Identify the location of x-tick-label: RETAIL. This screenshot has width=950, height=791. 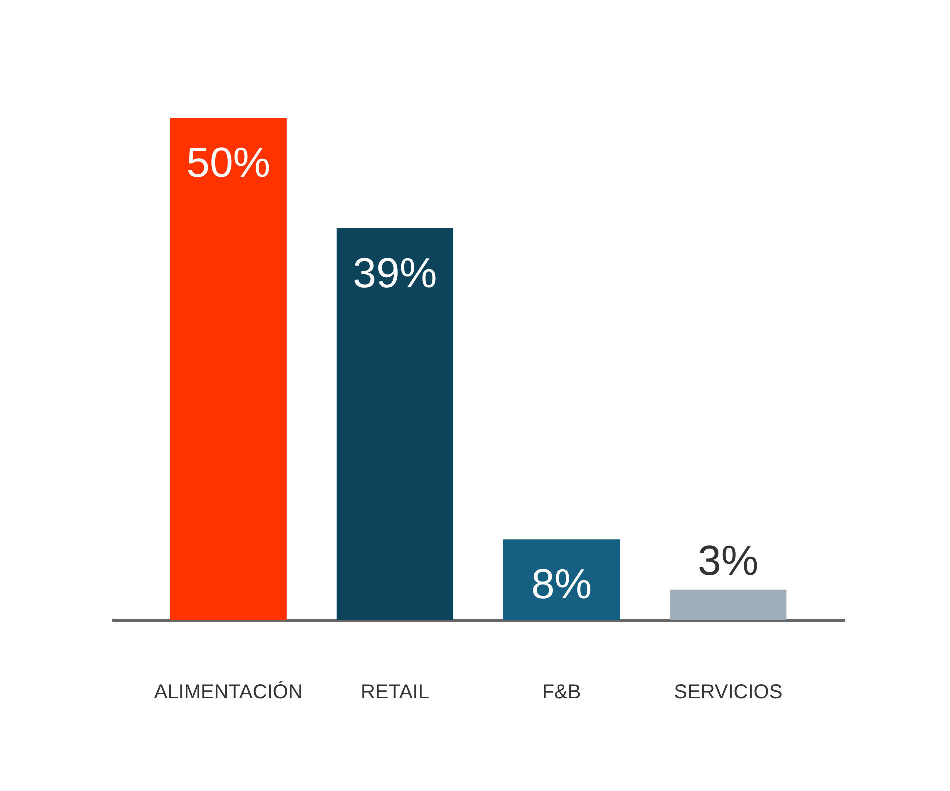
(395, 693).